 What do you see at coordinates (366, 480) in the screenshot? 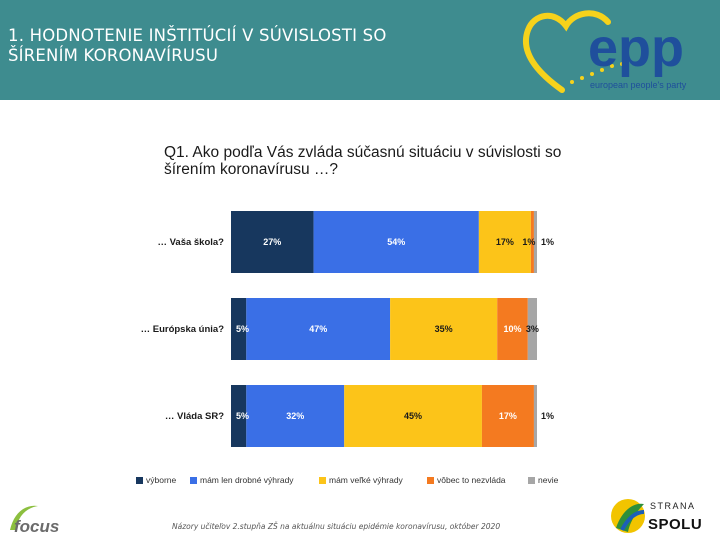
I see `legend-label: mám veľké výhrady` at bounding box center [366, 480].